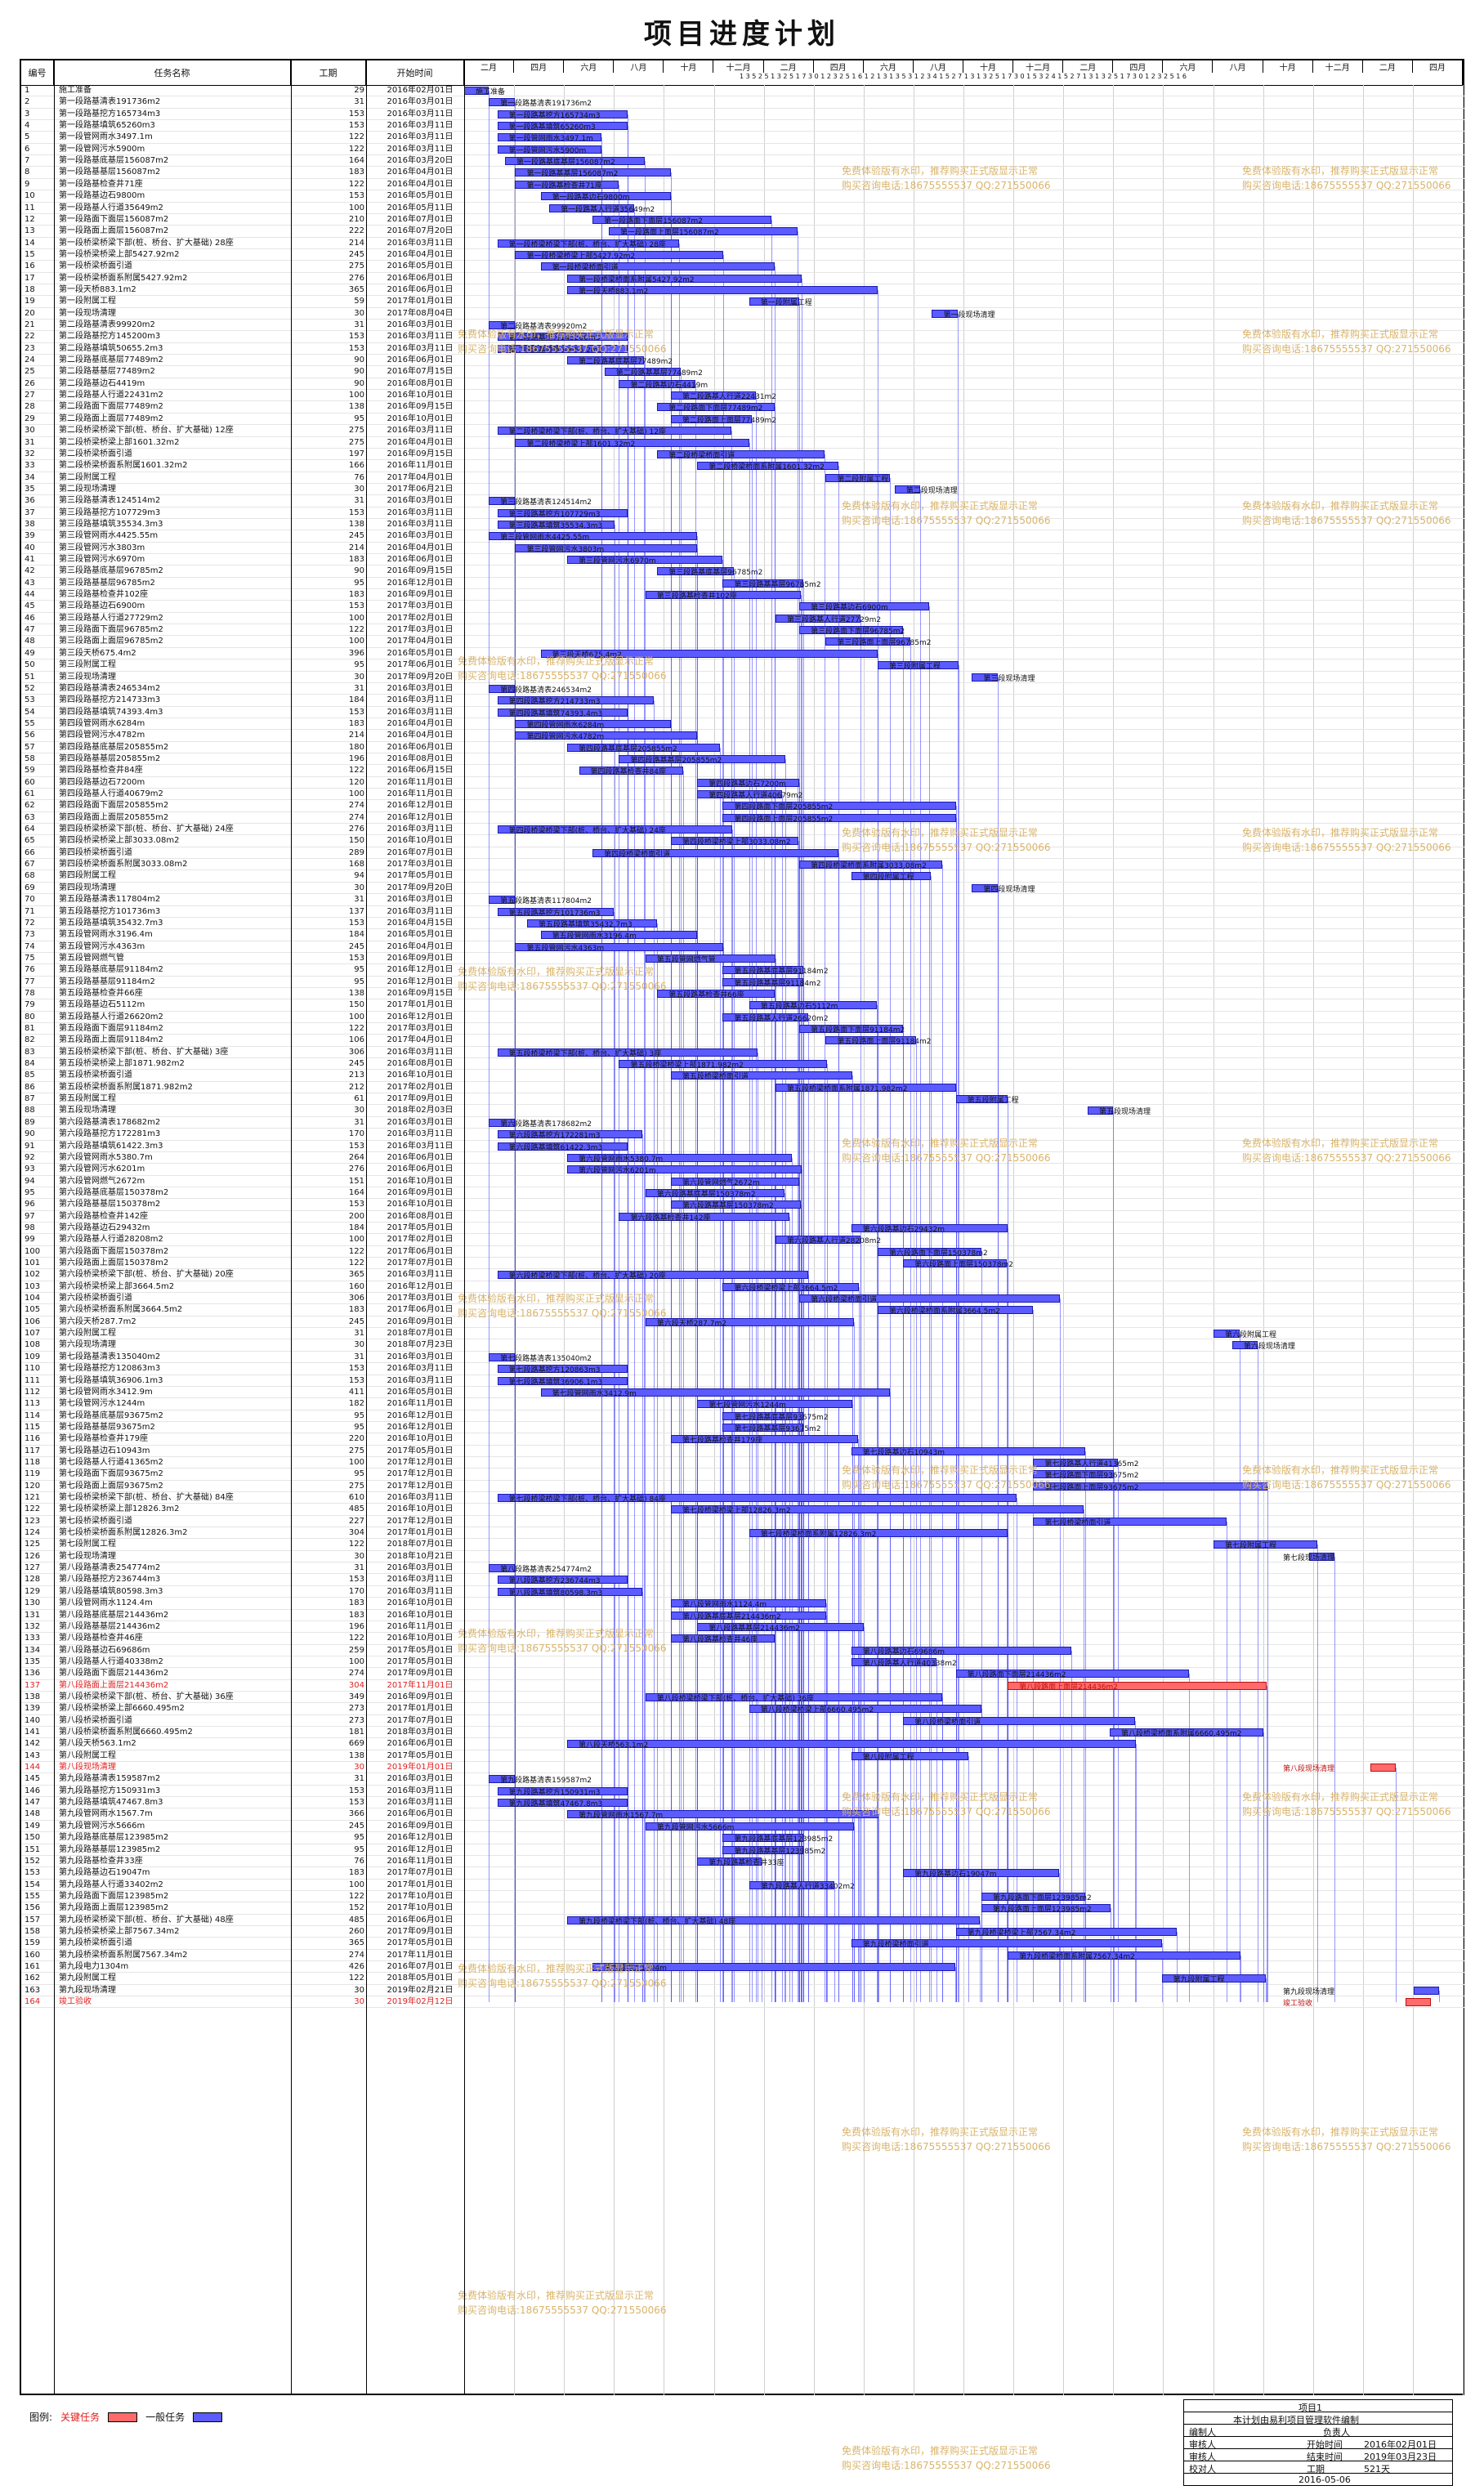 The image size is (1484, 2490). What do you see at coordinates (242, 794) in the screenshot?
I see `task-row: 61 第四段路基人行道40679m2 100 2016年11月01日` at bounding box center [242, 794].